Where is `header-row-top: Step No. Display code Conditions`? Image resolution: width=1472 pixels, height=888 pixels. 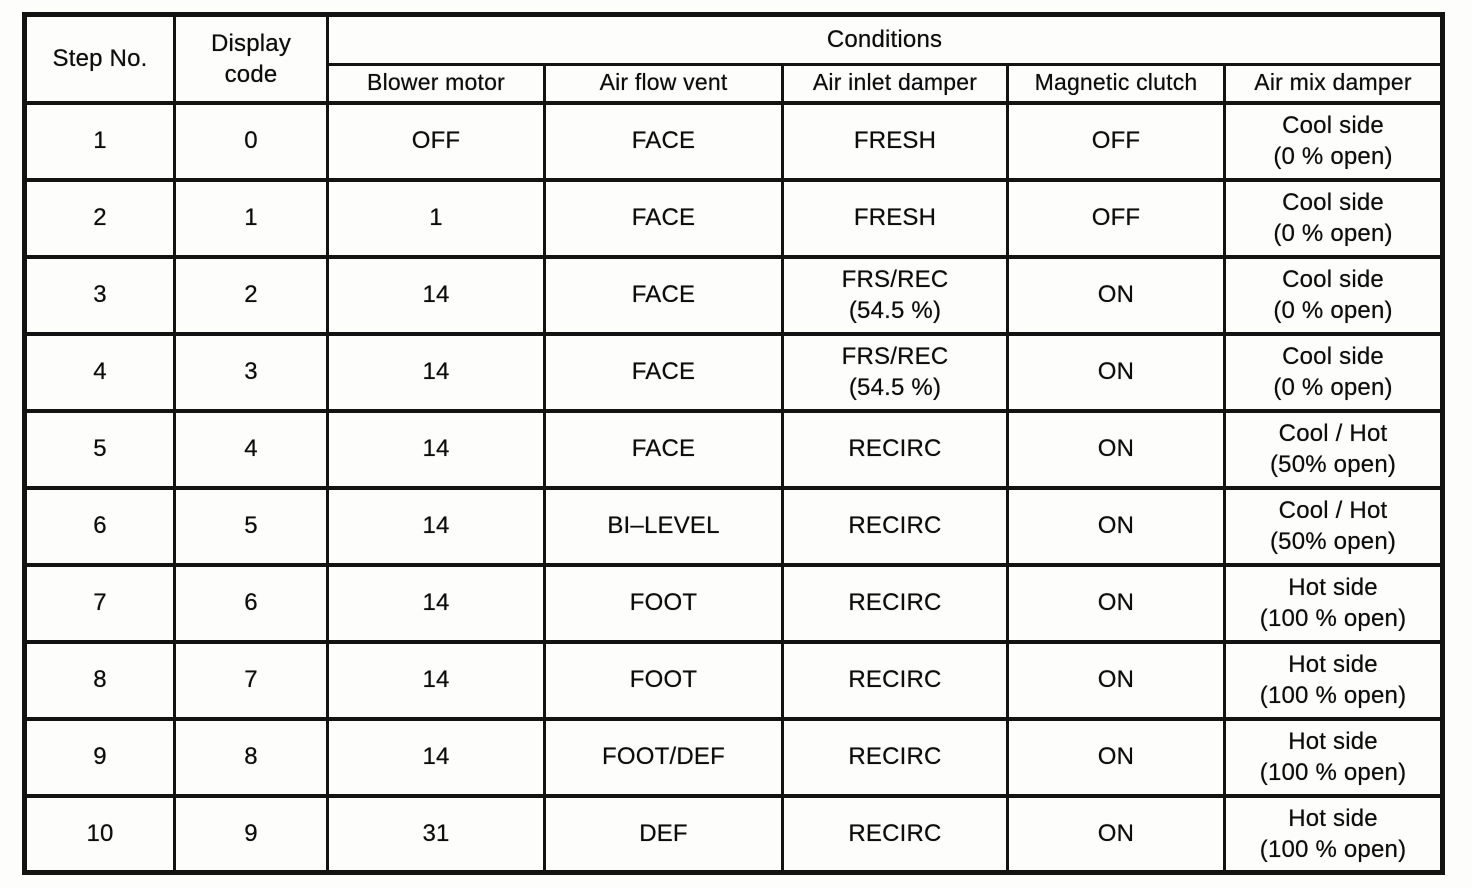 header-row-top: Step No. Display code Conditions is located at coordinates (734, 58).